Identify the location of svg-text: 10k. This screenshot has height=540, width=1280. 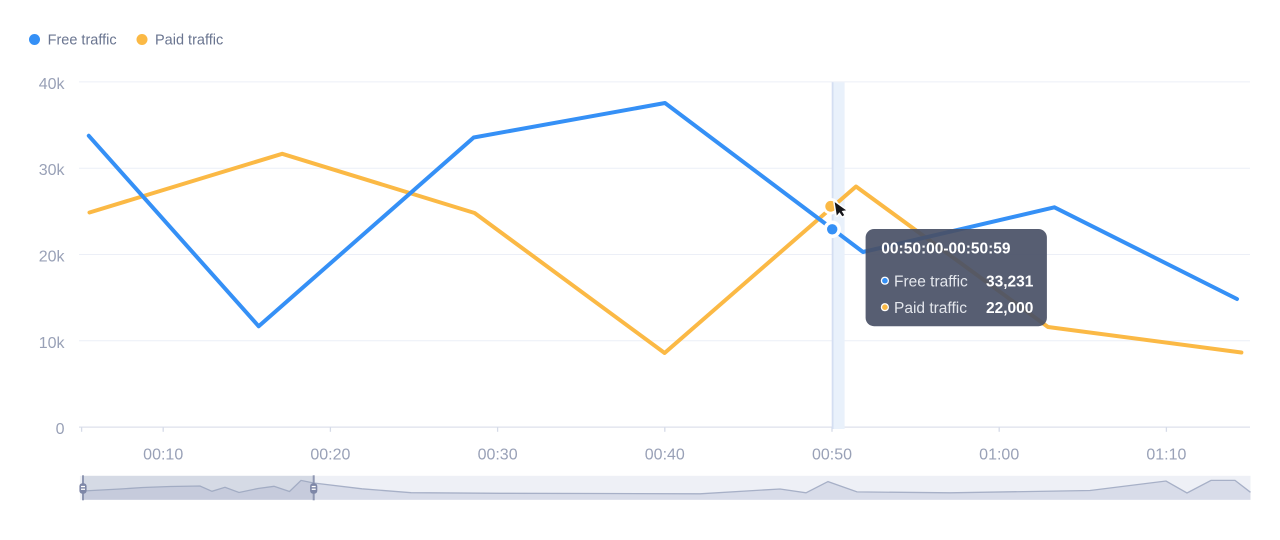
(52, 343).